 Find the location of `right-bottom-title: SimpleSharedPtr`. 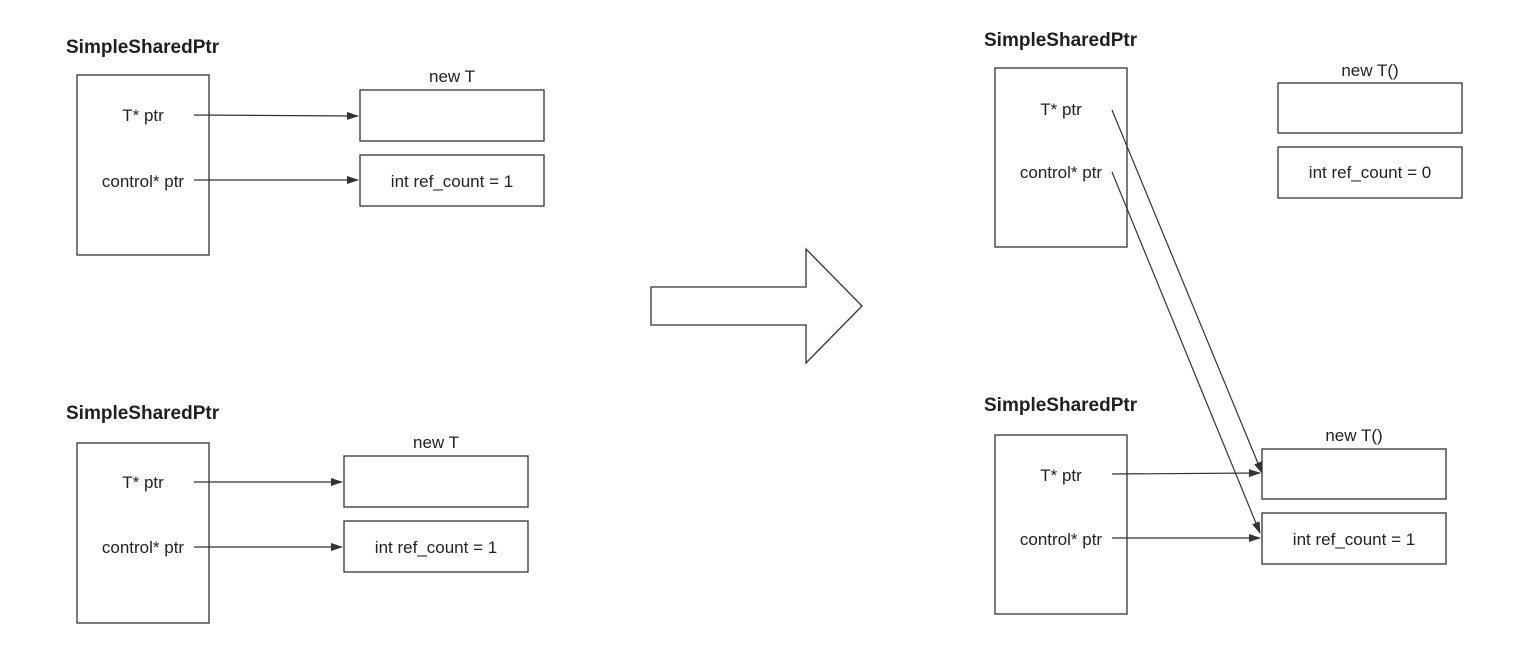

right-bottom-title: SimpleSharedPtr is located at coordinates (1061, 405).